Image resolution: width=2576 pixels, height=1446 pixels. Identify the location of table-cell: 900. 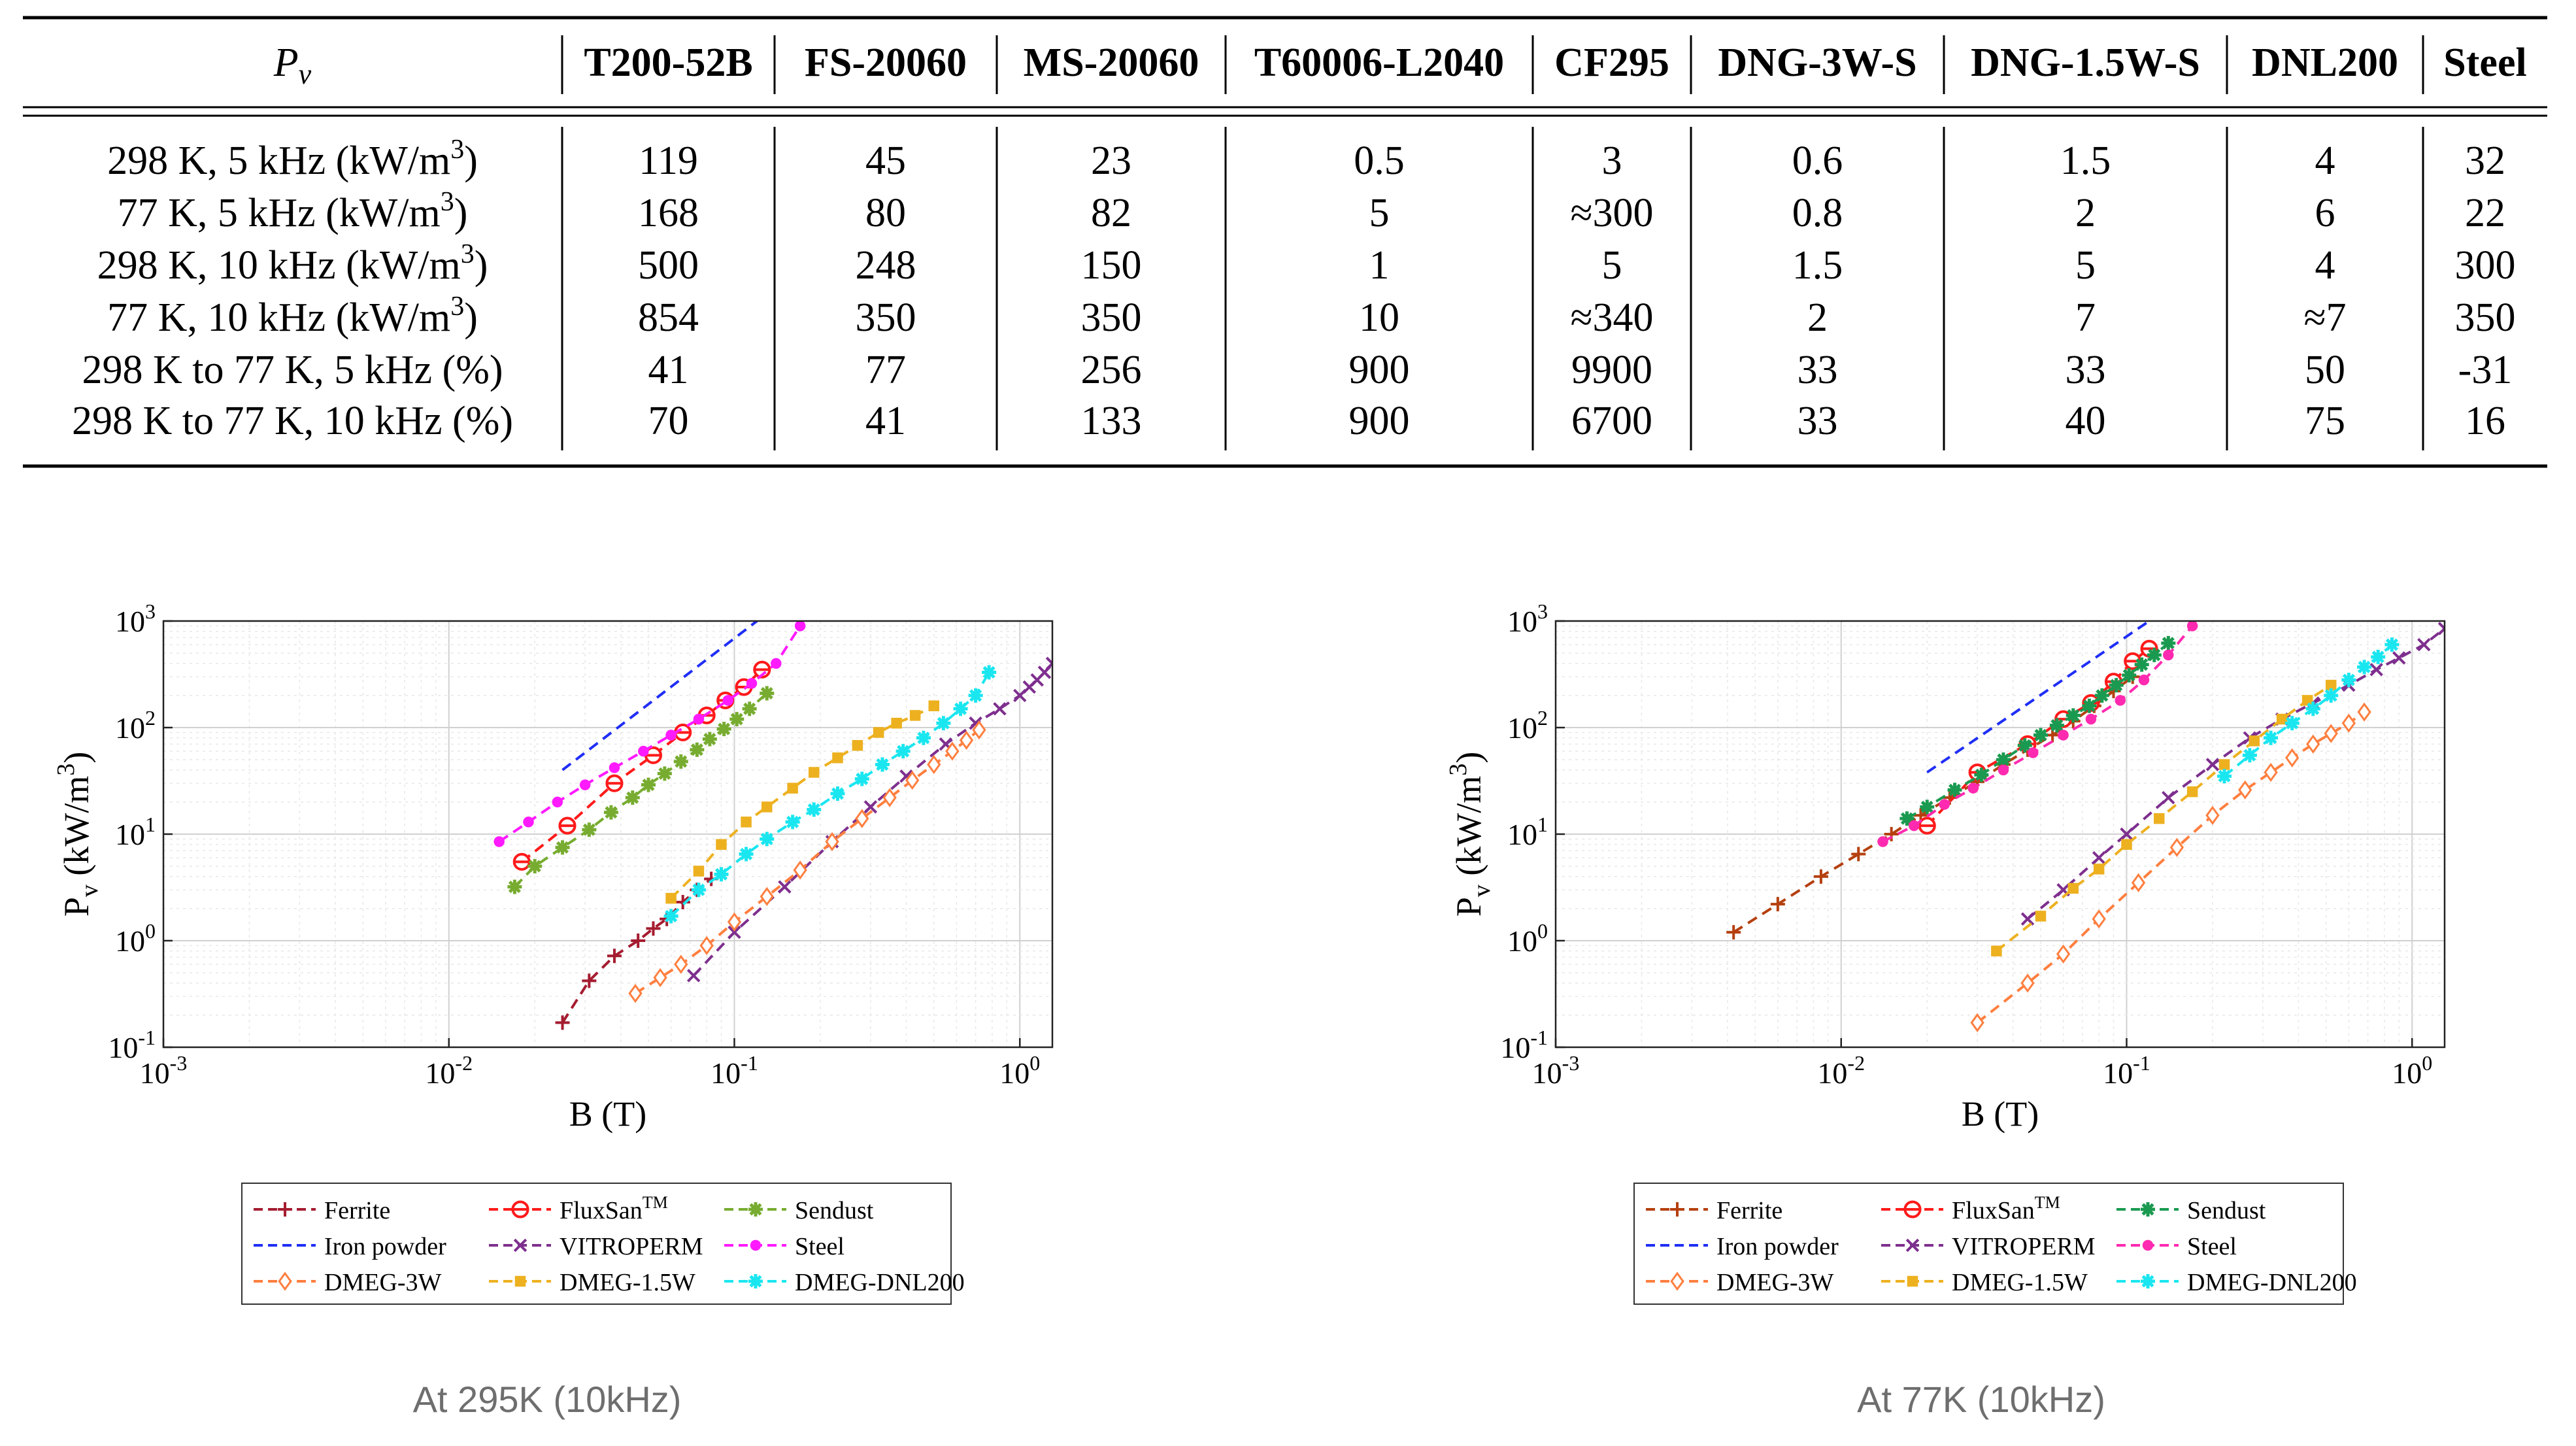
(1379, 370).